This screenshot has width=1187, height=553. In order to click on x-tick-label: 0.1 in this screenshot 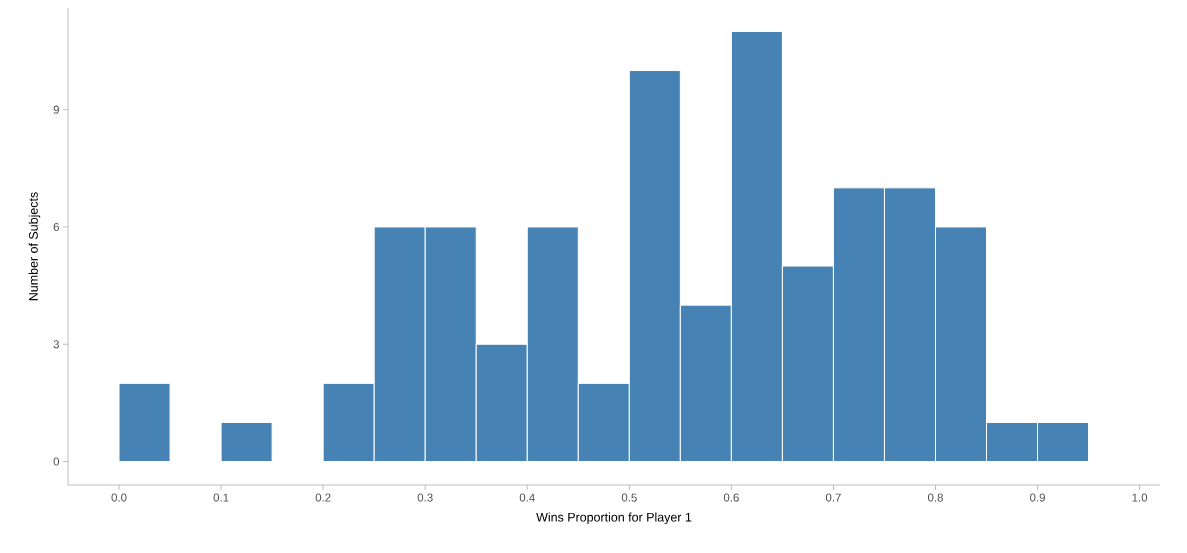, I will do `click(221, 497)`.